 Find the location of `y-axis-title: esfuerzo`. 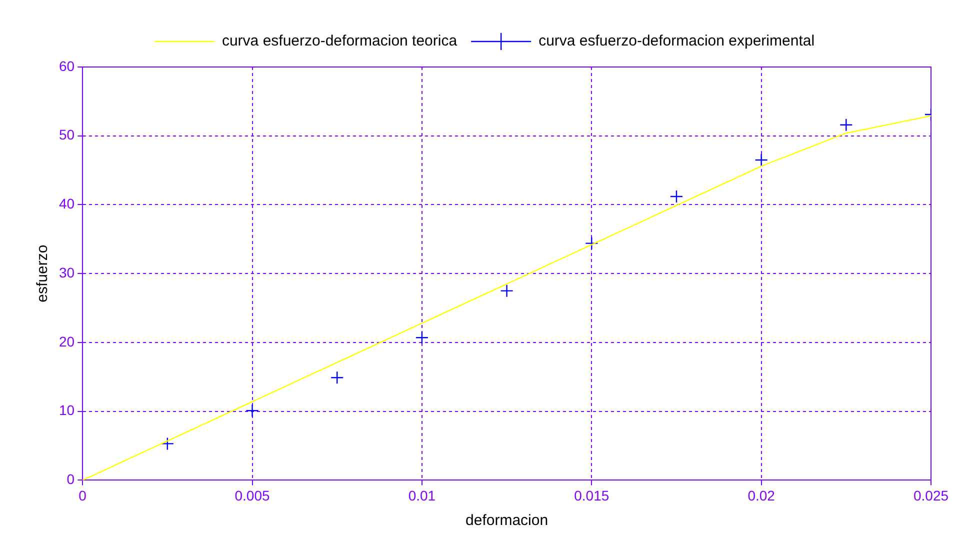

y-axis-title: esfuerzo is located at coordinates (43, 273).